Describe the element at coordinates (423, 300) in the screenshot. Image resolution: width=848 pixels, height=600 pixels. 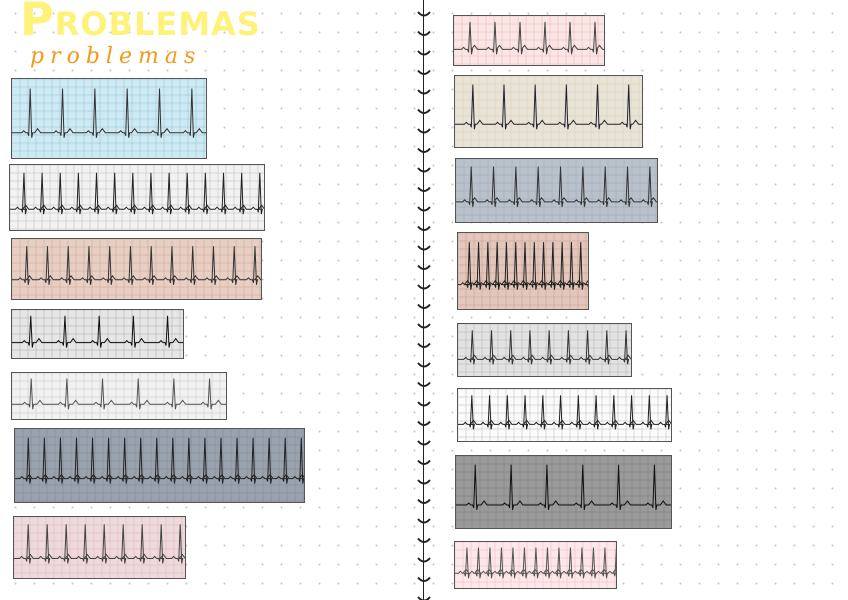
I see `notebook-spine` at that location.